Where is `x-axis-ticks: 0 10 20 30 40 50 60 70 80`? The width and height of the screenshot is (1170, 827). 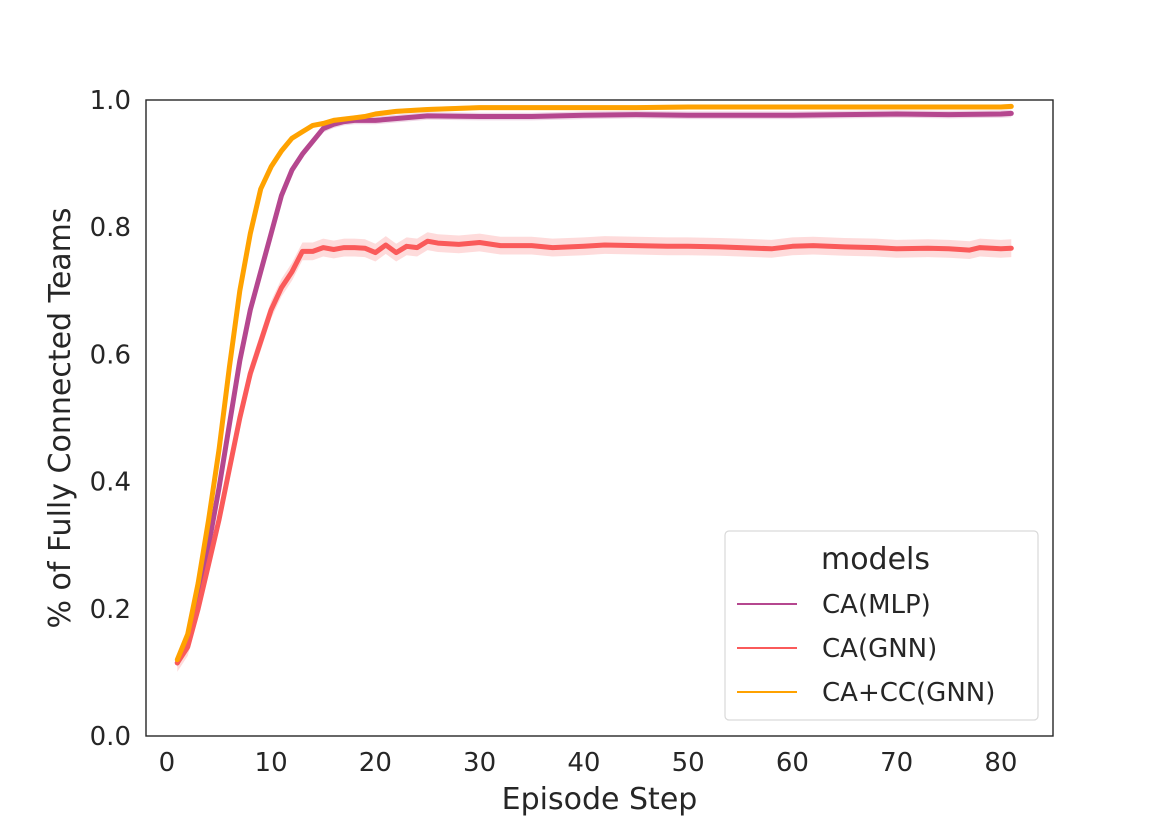 x-axis-ticks: 0 10 20 30 40 50 60 70 80 is located at coordinates (588, 763).